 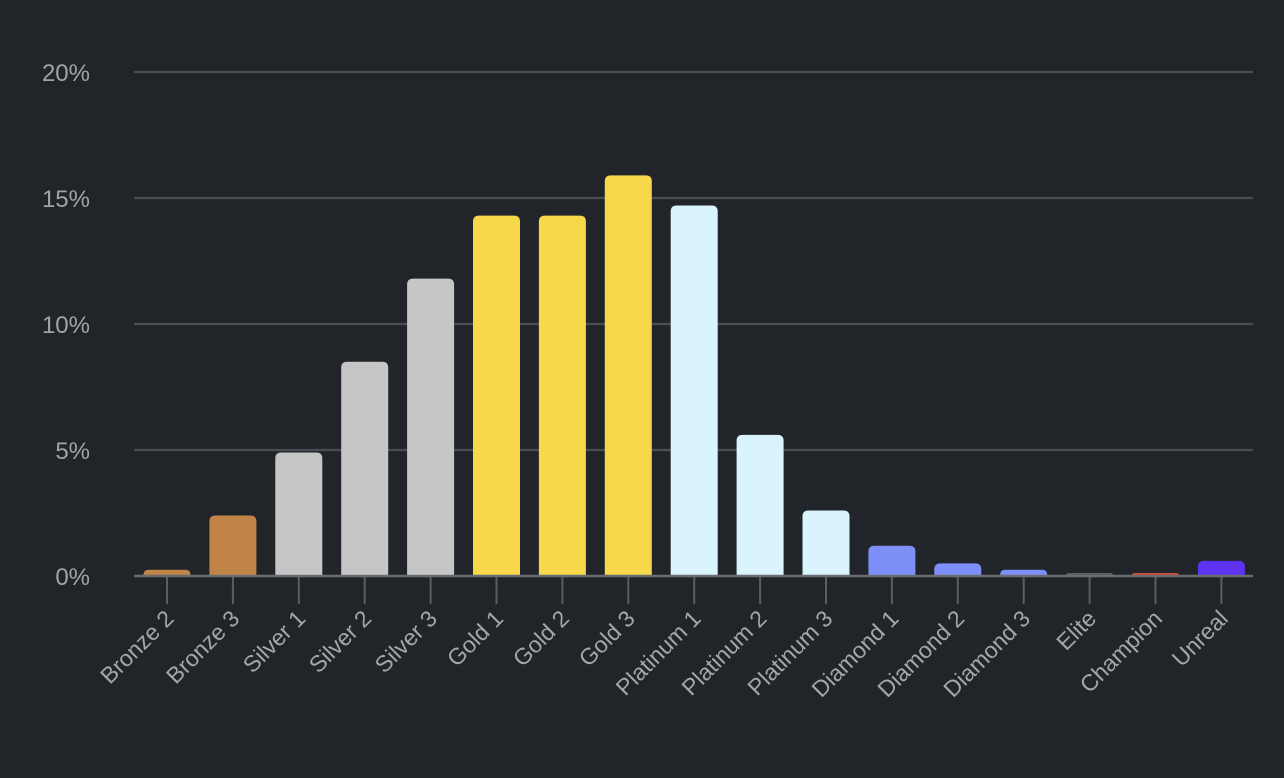 I want to click on x-tick-label: Unreal, so click(x=1200, y=638).